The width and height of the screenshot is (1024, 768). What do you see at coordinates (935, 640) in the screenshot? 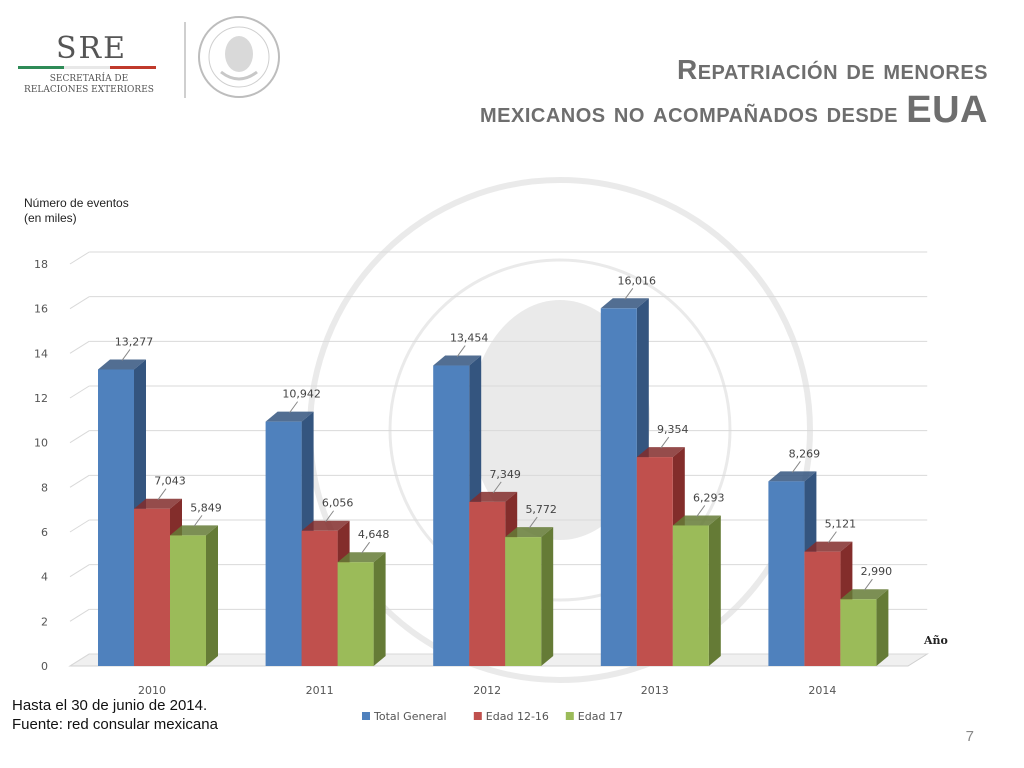
I see `x-axis-label: Año` at bounding box center [935, 640].